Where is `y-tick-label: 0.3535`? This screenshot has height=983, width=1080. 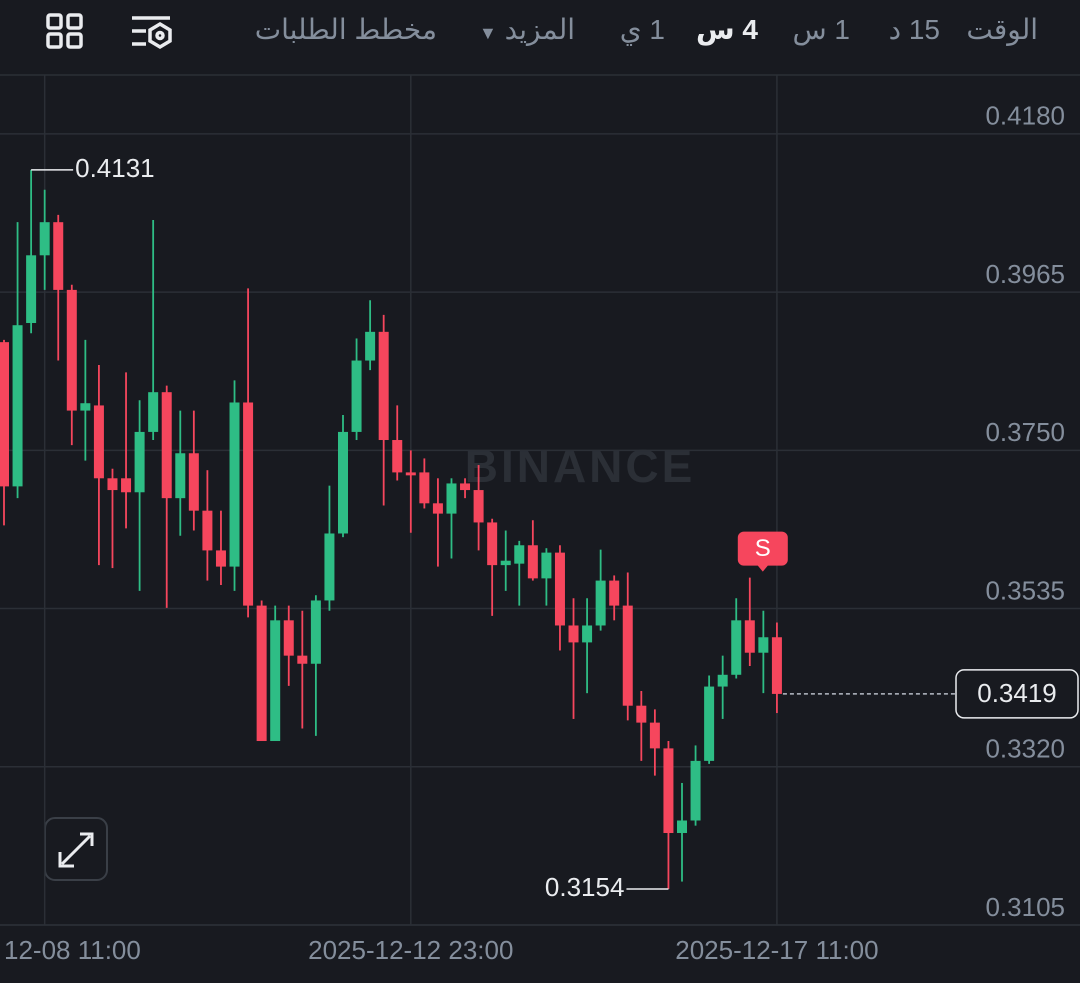
y-tick-label: 0.3535 is located at coordinates (1025, 590).